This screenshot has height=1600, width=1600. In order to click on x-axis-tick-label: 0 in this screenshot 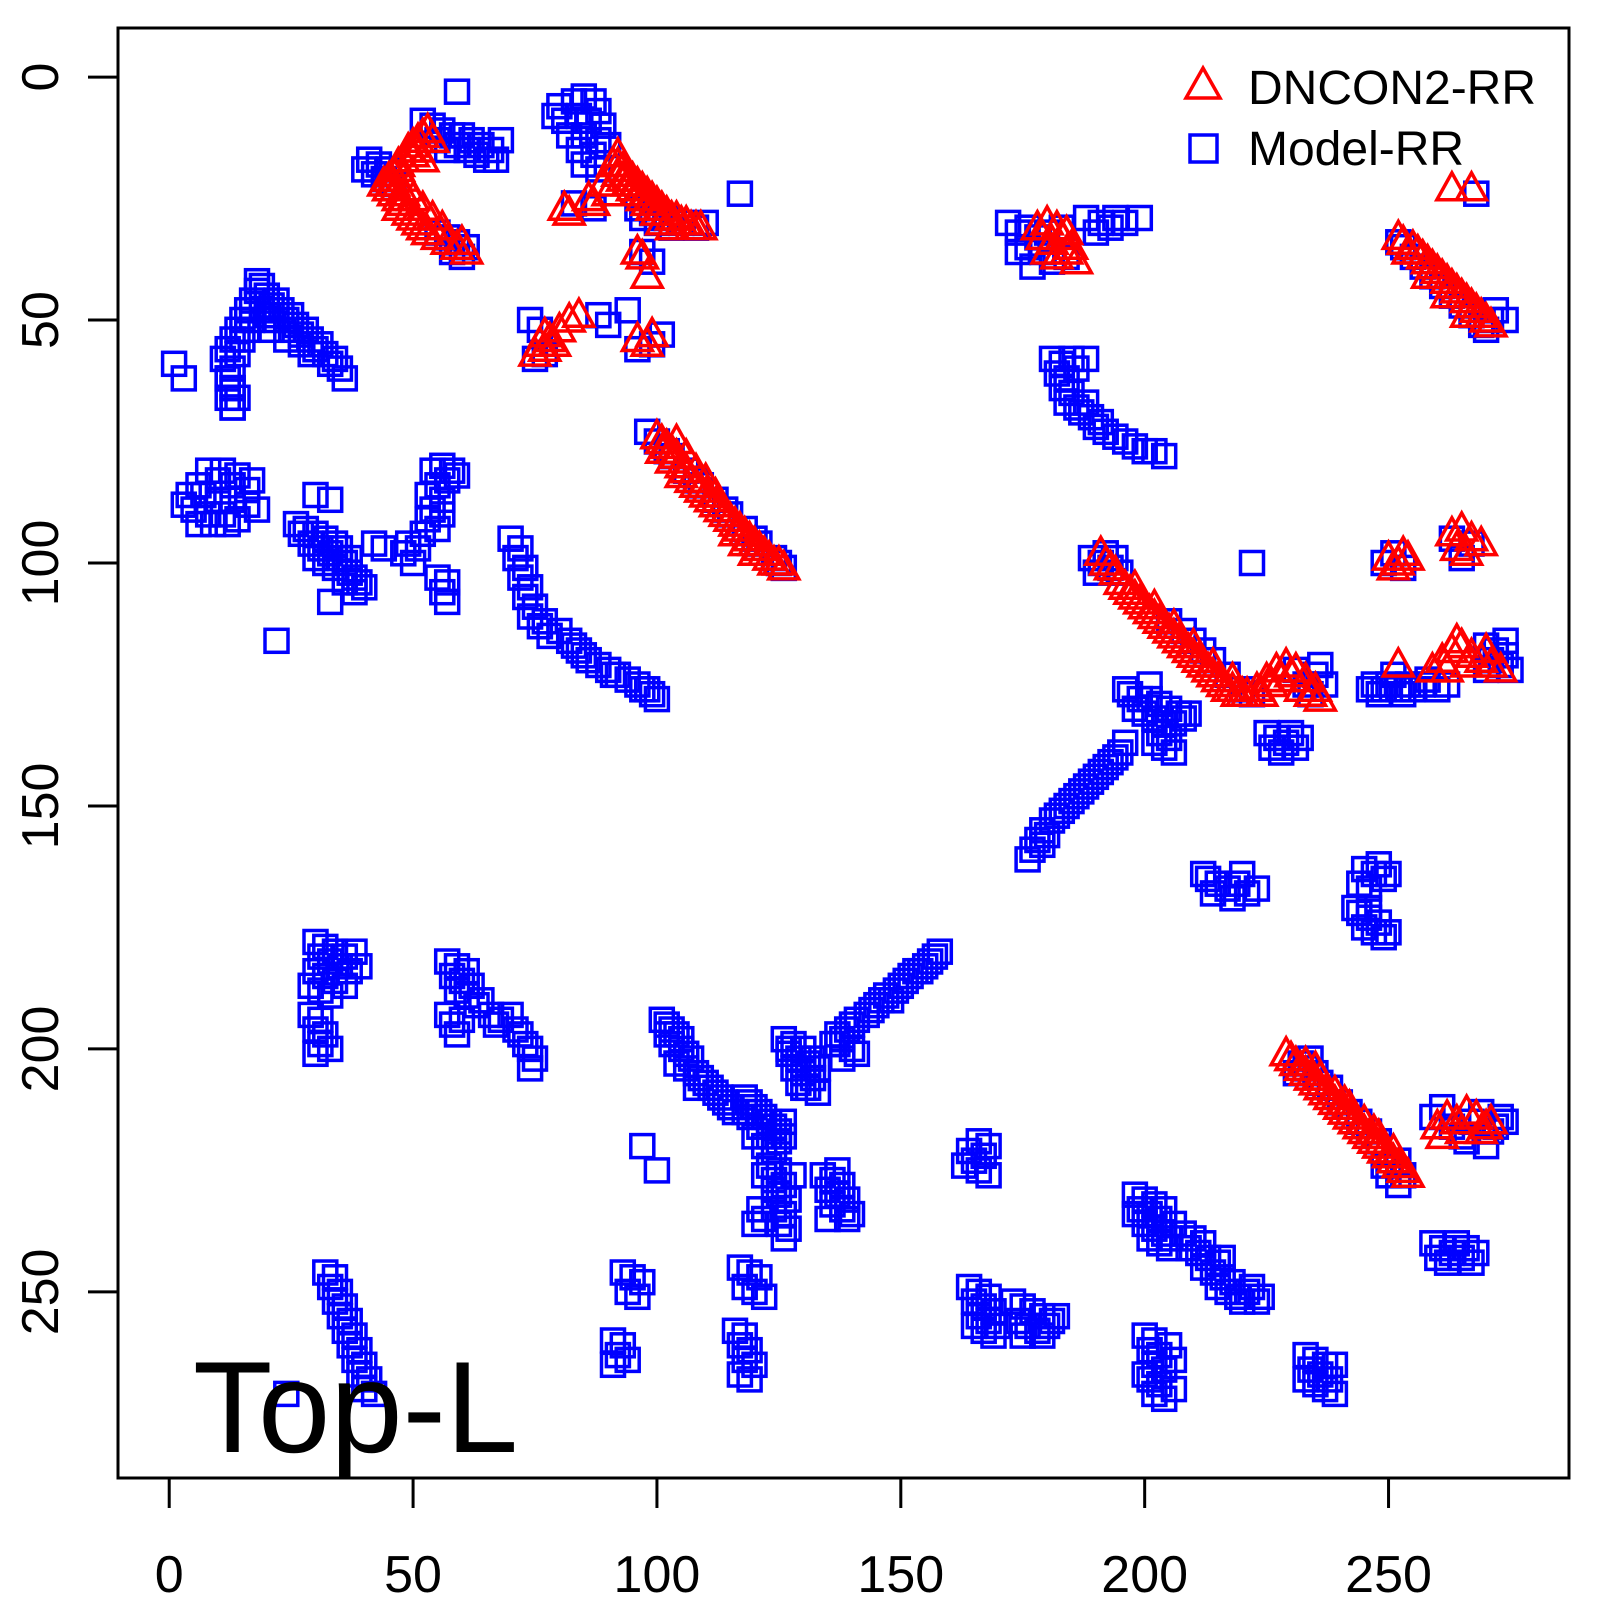, I will do `click(169, 1573)`.